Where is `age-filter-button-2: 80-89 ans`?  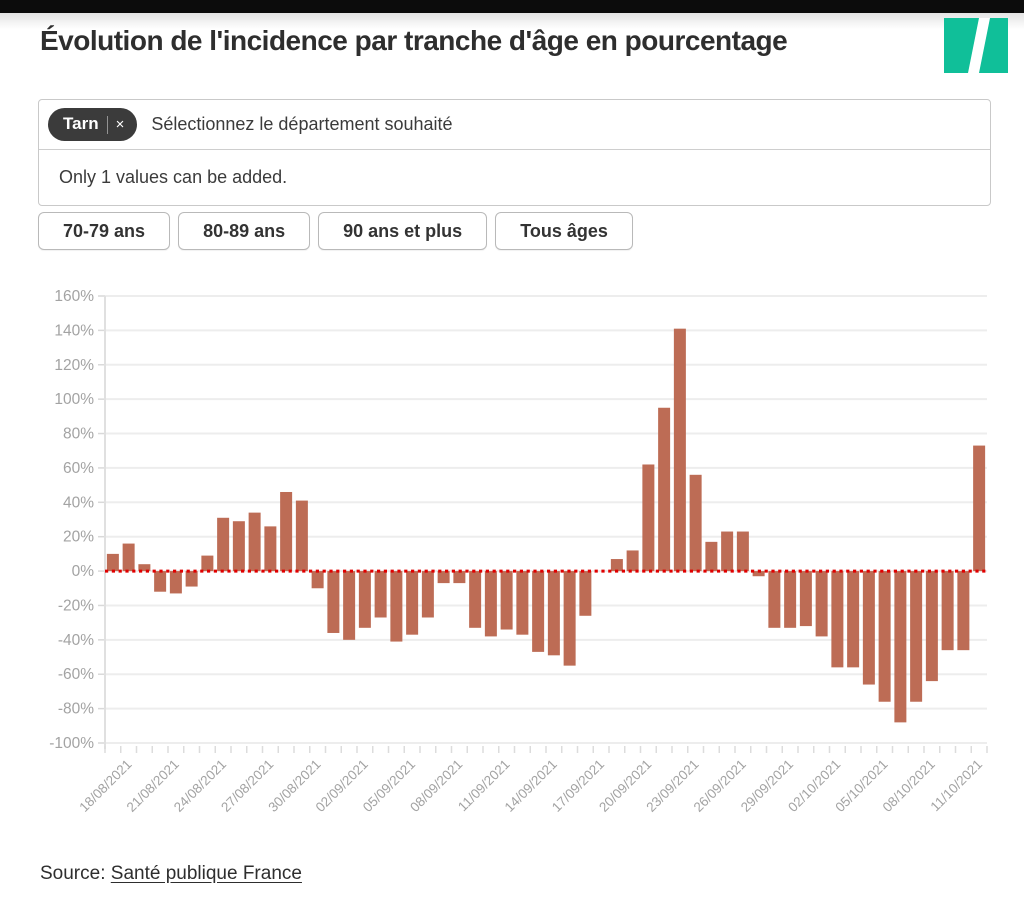 age-filter-button-2: 80-89 ans is located at coordinates (244, 231).